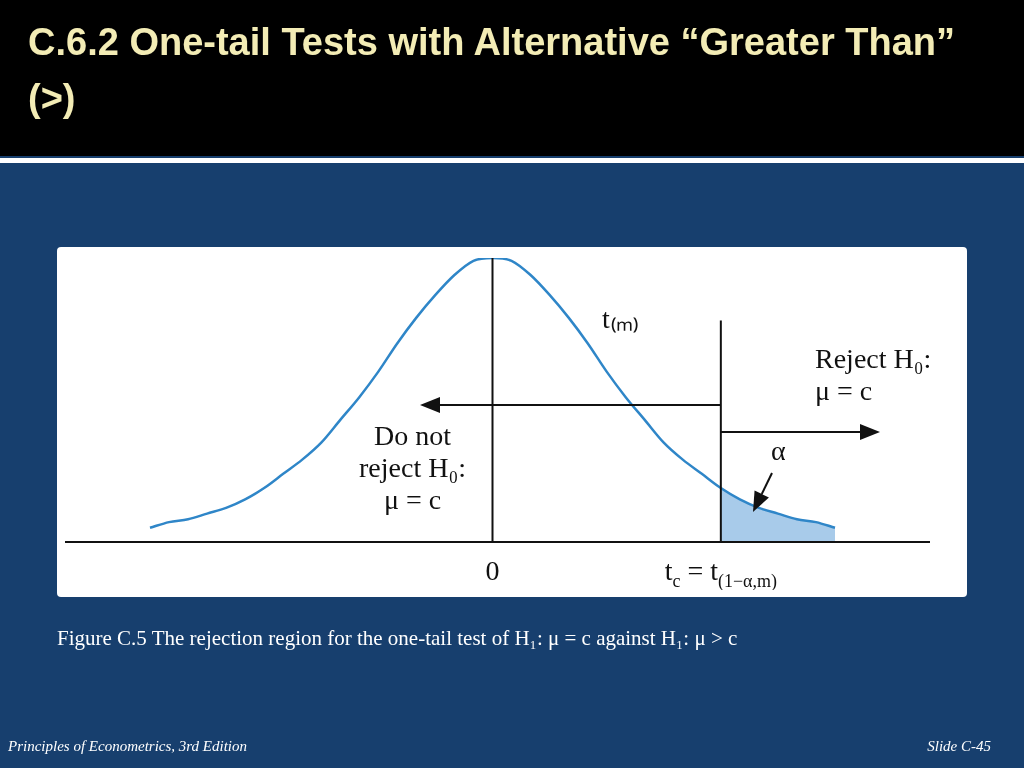  I want to click on annotation: t₍ₘ₎, so click(620, 319).